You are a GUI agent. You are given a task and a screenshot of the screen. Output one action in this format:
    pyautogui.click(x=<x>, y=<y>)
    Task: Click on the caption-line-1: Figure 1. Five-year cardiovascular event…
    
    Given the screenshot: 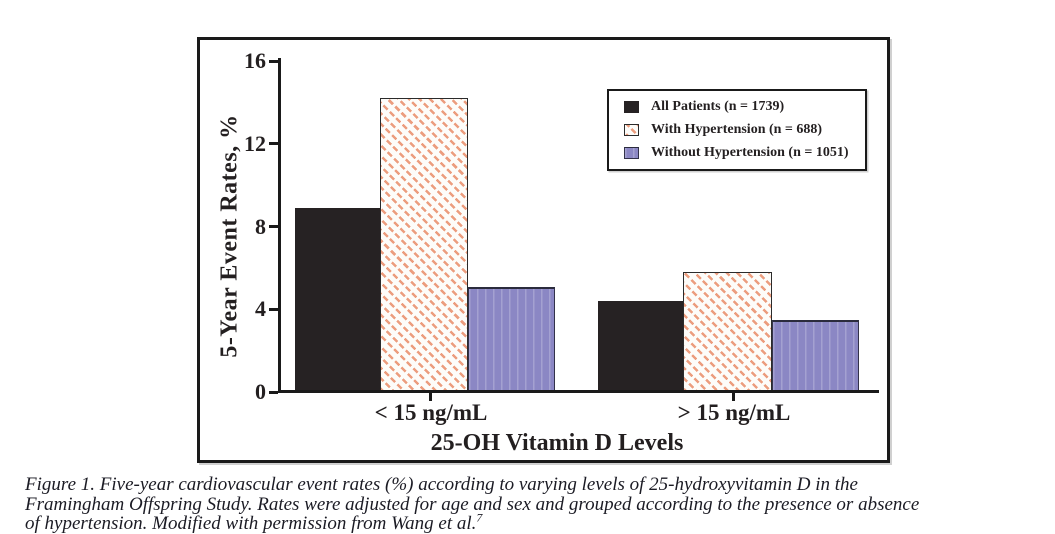 What is the action you would take?
    pyautogui.click(x=441, y=484)
    